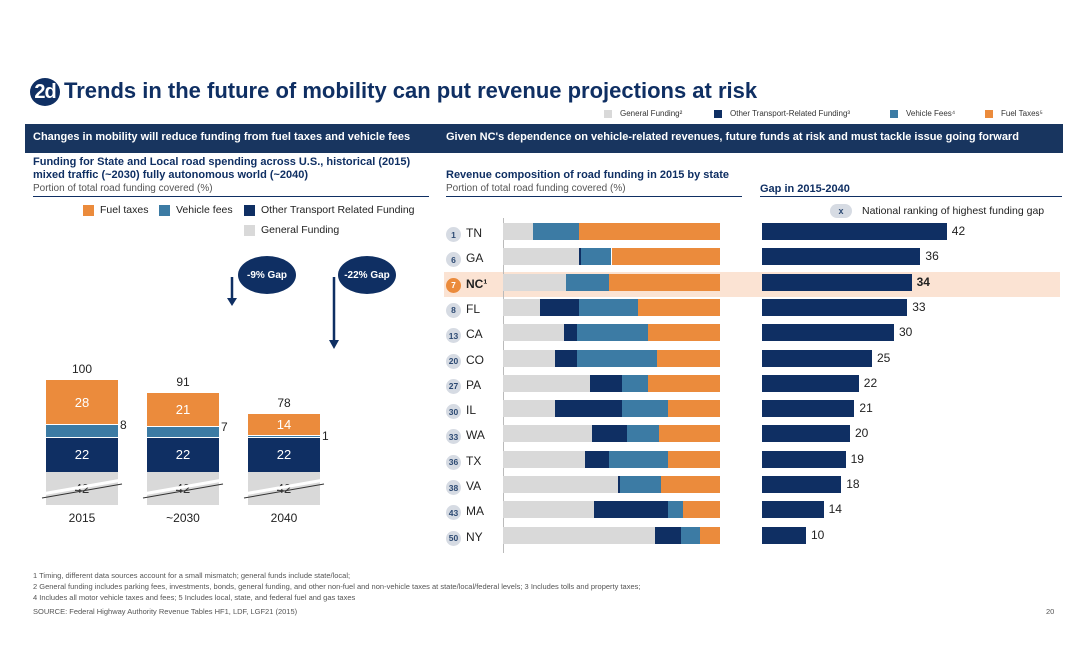 This screenshot has width=1080, height=656. I want to click on small-segment-label: 8, so click(123, 425).